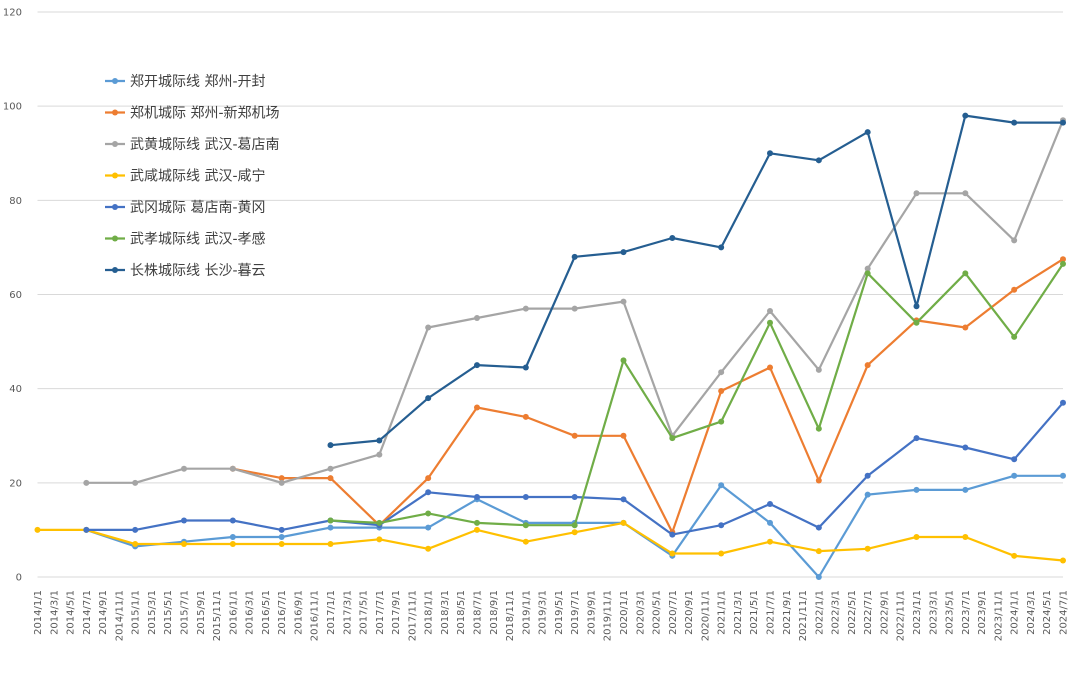 The width and height of the screenshot is (1080, 693). Describe the element at coordinates (266, 612) in the screenshot. I see `x-tick-label: 2016/5/1` at that location.